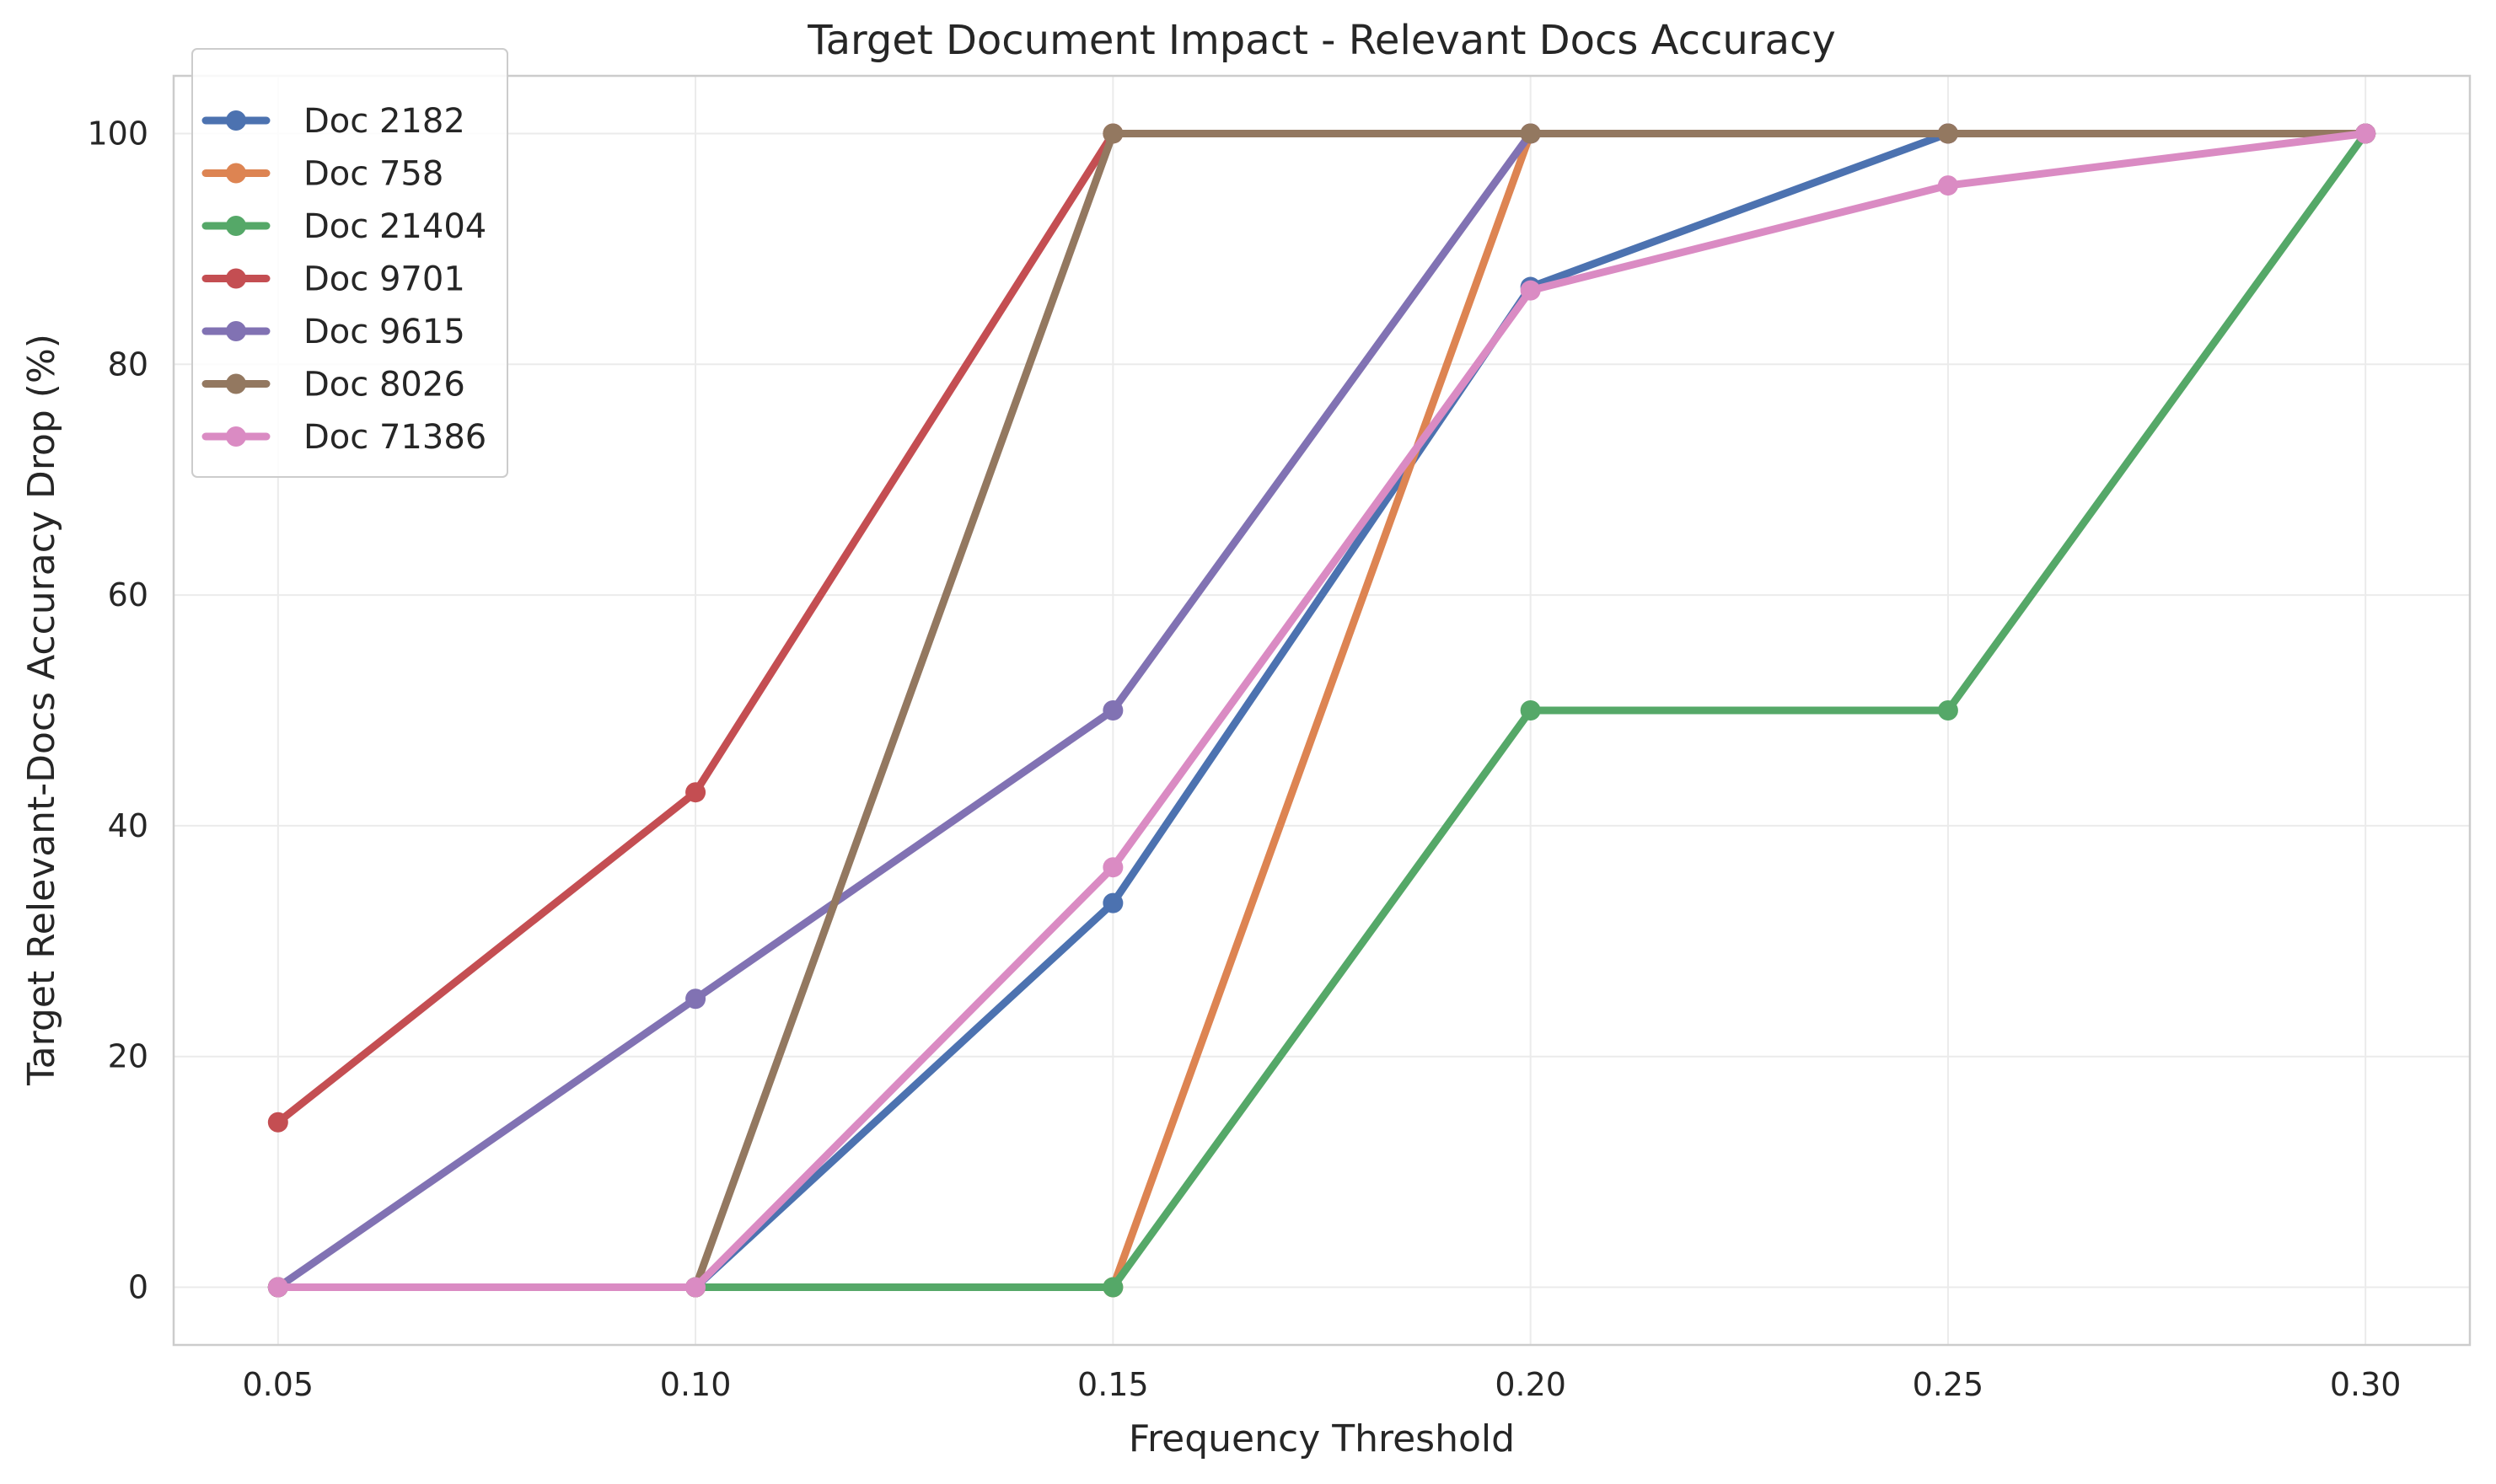 The width and height of the screenshot is (2496, 1484). What do you see at coordinates (394, 226) in the screenshot?
I see `legend-label: Doc 21404` at bounding box center [394, 226].